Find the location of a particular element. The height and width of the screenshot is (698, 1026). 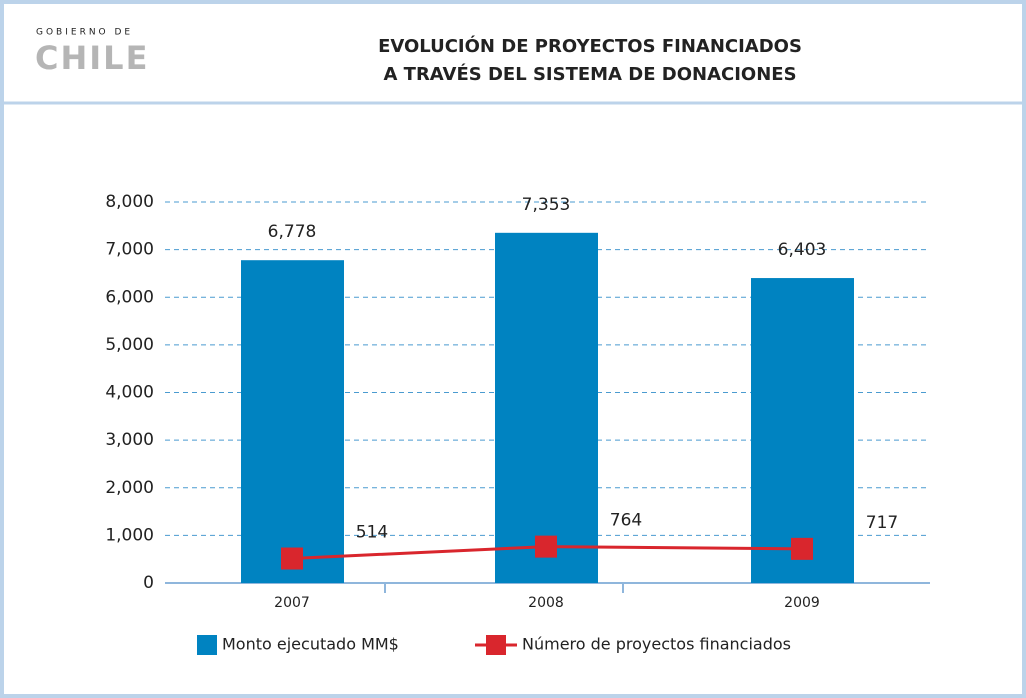

line-value-label: 717 is located at coordinates (882, 523).